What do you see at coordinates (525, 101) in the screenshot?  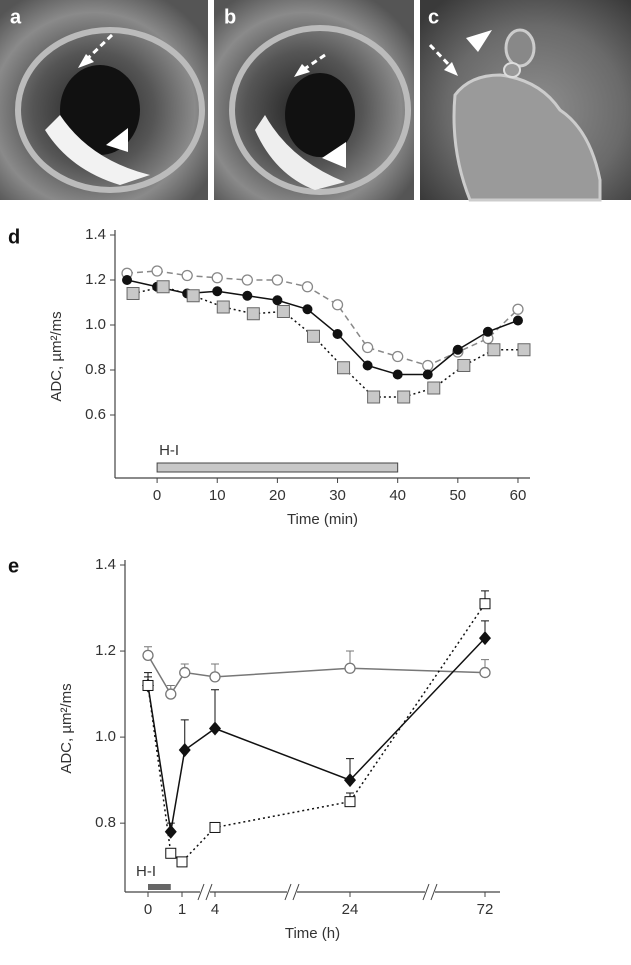 I see `image-c: c` at bounding box center [525, 101].